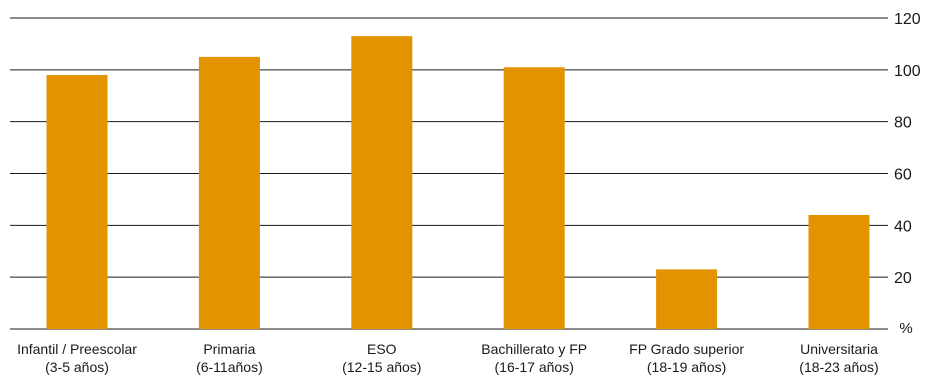 This screenshot has width=932, height=382. I want to click on x-tick-label: Infantil / Preescolar, so click(77, 349).